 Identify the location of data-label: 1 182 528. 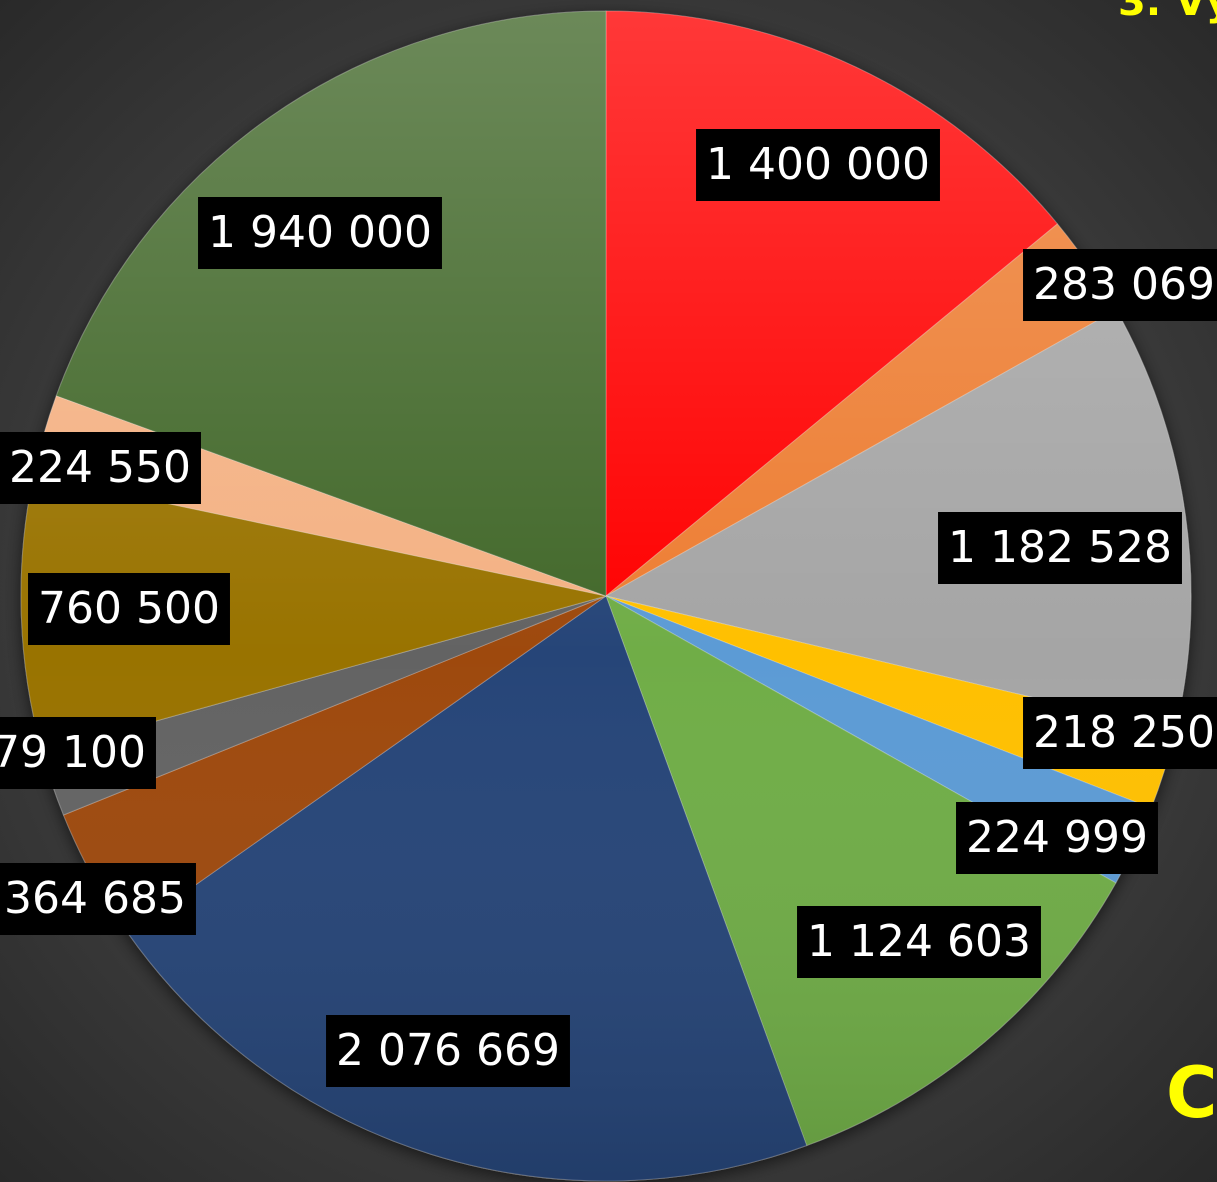
(1060, 547).